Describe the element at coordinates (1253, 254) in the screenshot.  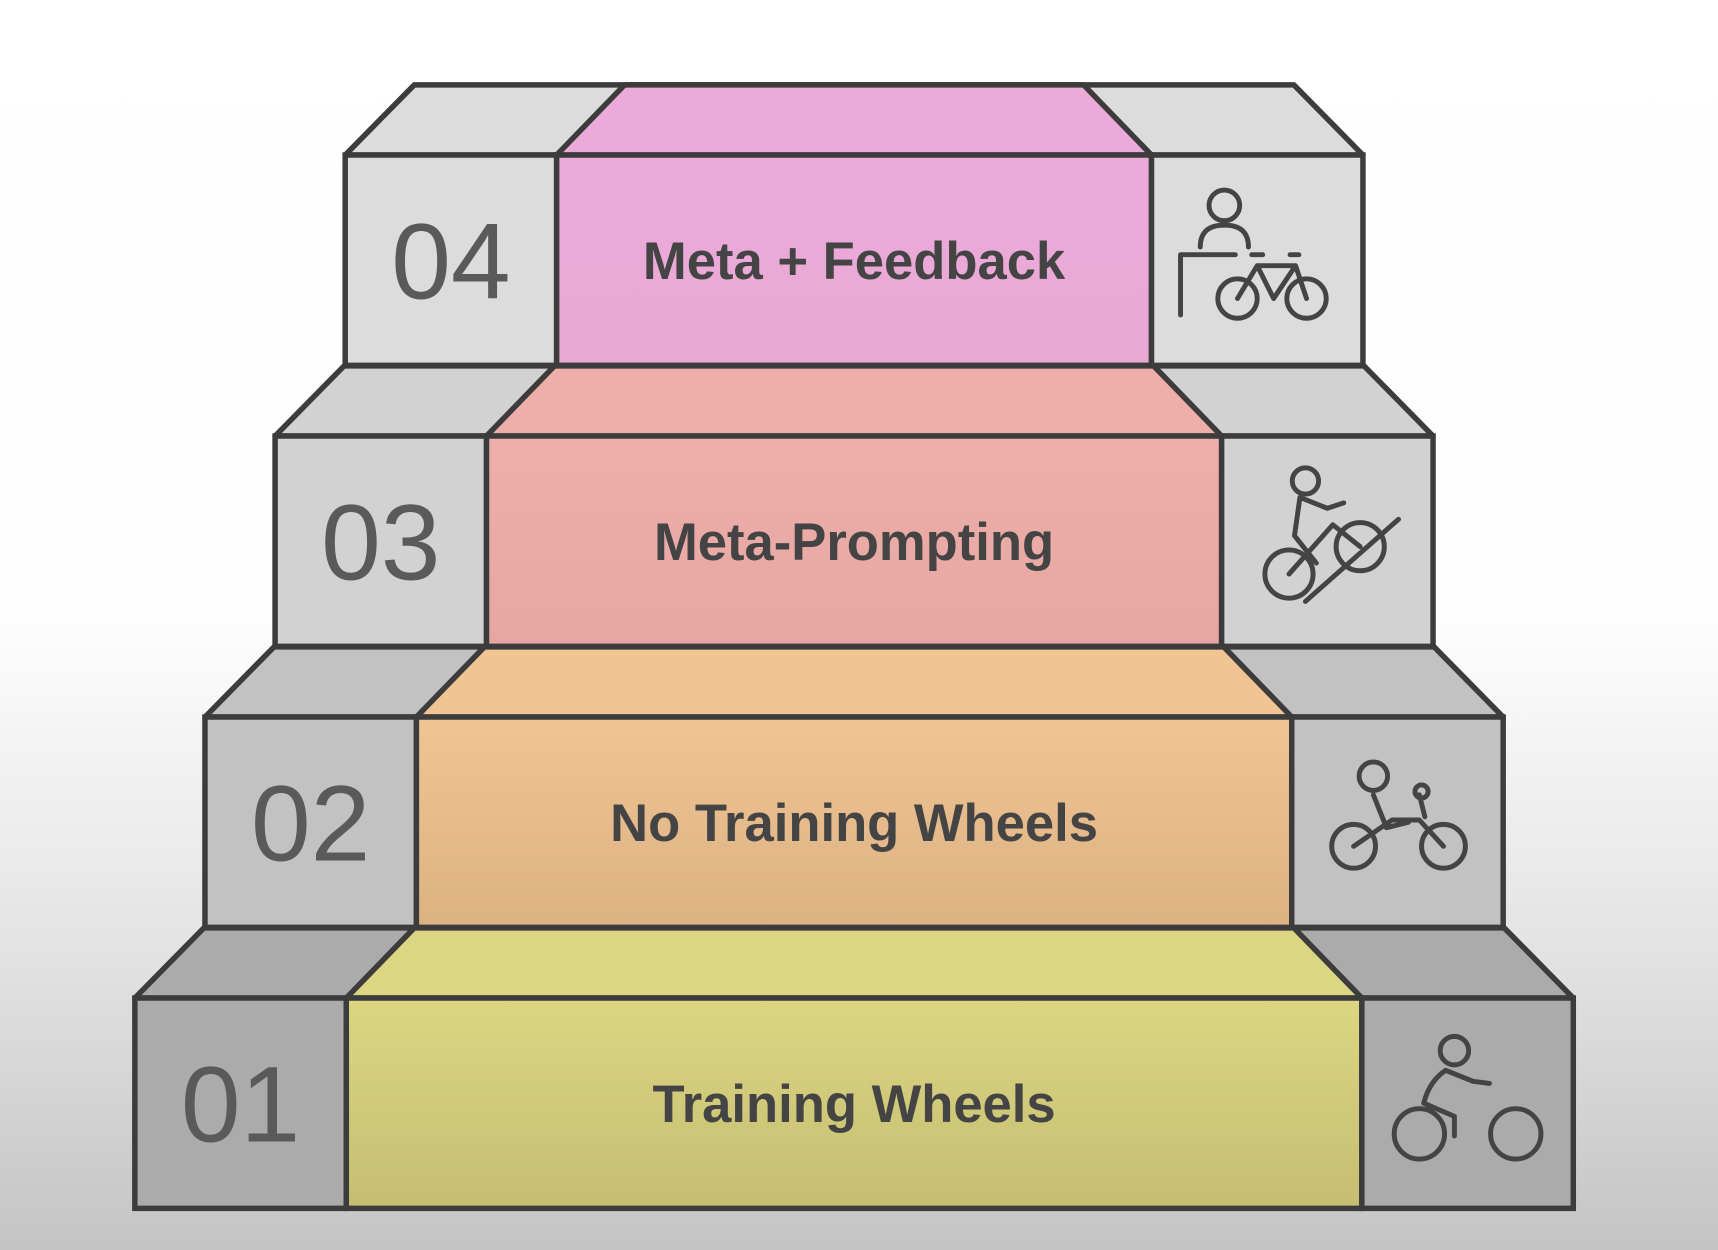
I see `person-with-bicycle-icon` at that location.